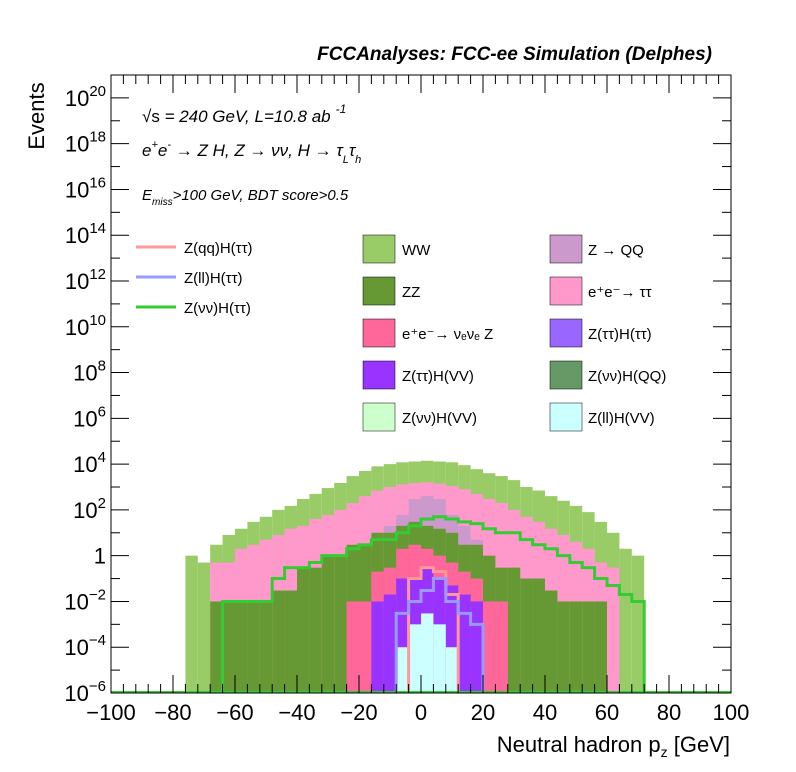 Image resolution: width=796 pixels, height=772 pixels. Describe the element at coordinates (616, 250) in the screenshot. I see `legend-box-2-label: Z → QQ` at that location.